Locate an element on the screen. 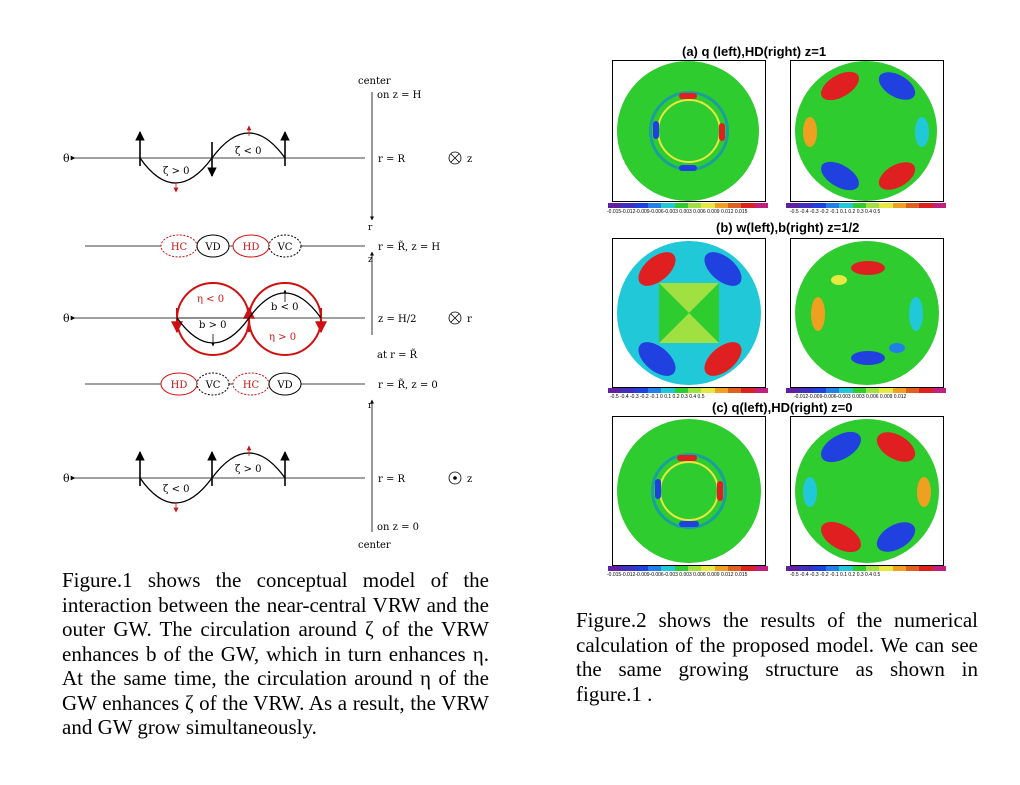 The width and height of the screenshot is (1020, 785). label-r-eq-R-bottom: r = R is located at coordinates (392, 479).